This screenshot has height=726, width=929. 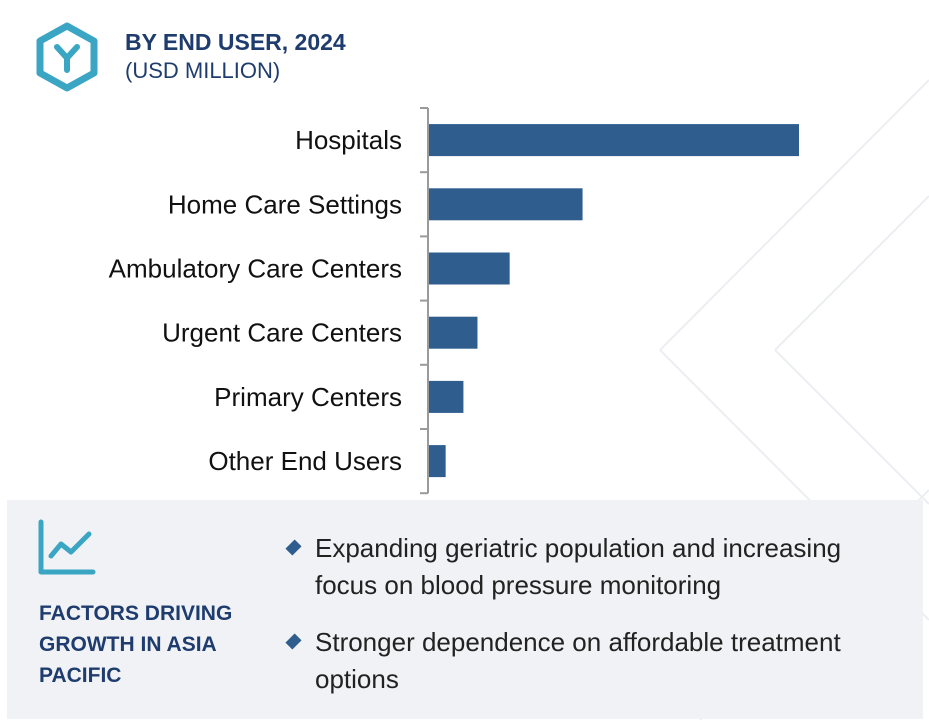 What do you see at coordinates (308, 397) in the screenshot?
I see `category-label: Primary Centers` at bounding box center [308, 397].